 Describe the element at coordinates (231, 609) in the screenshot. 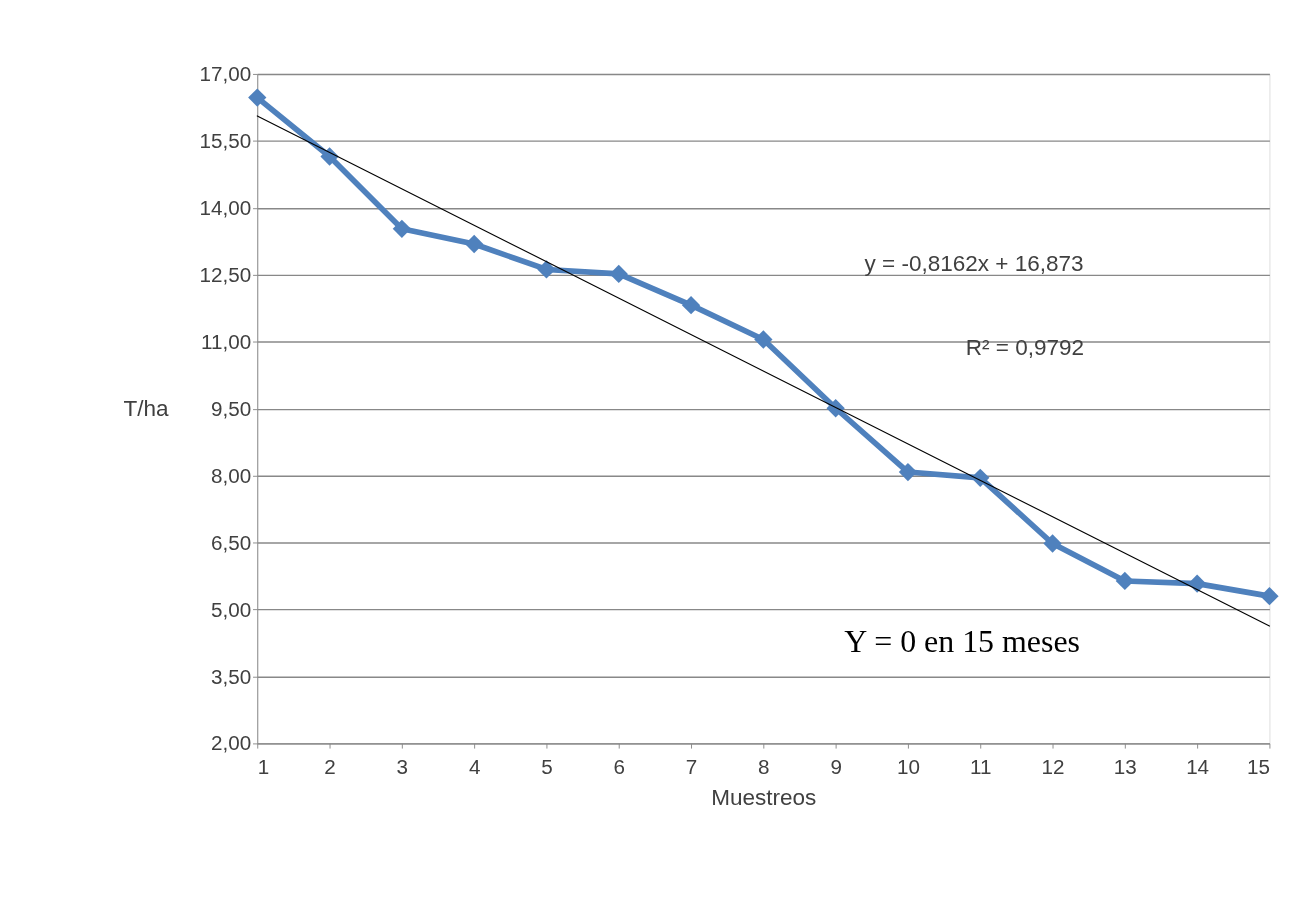

I see `y-tick-label: 5,00` at that location.